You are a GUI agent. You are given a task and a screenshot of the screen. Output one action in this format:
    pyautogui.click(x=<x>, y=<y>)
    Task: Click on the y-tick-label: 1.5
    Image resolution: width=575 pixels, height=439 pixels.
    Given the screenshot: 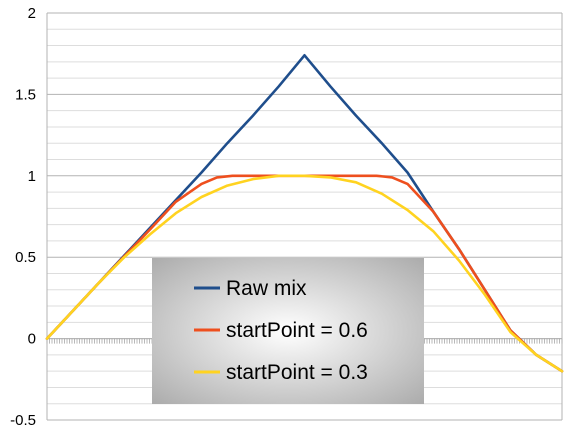 What is the action you would take?
    pyautogui.click(x=25, y=94)
    